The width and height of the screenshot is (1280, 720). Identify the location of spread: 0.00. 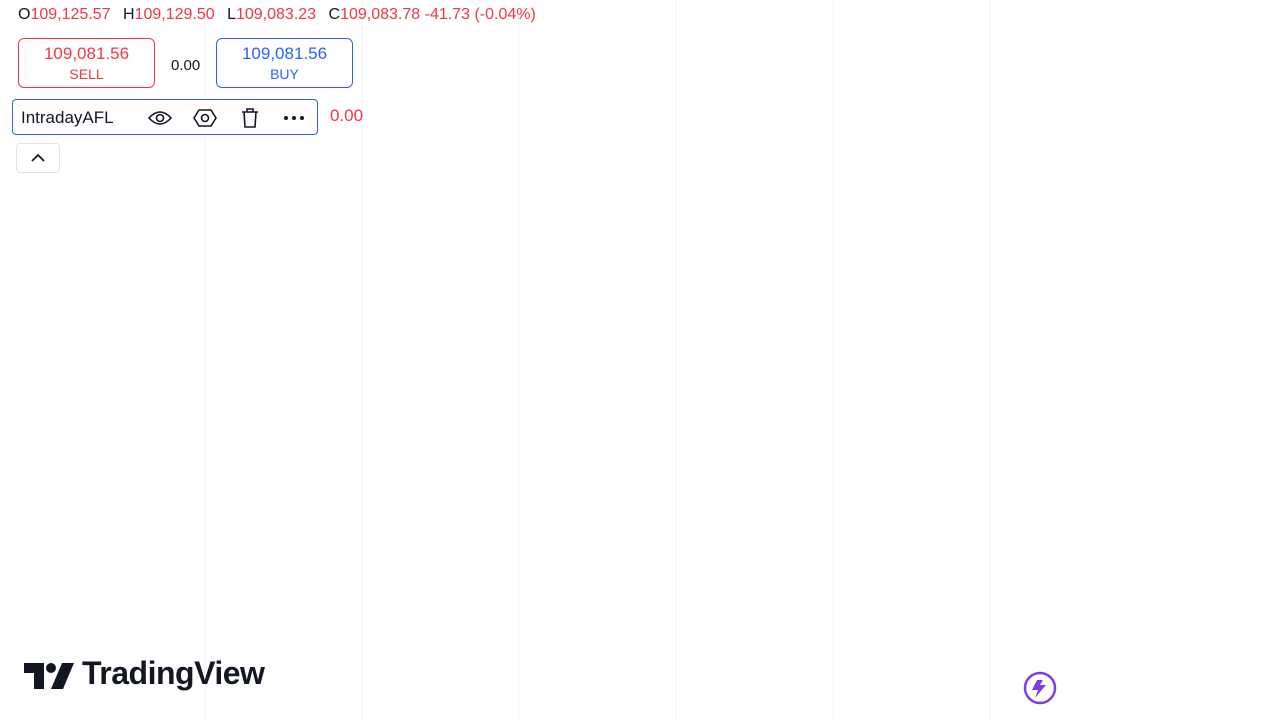
(186, 65).